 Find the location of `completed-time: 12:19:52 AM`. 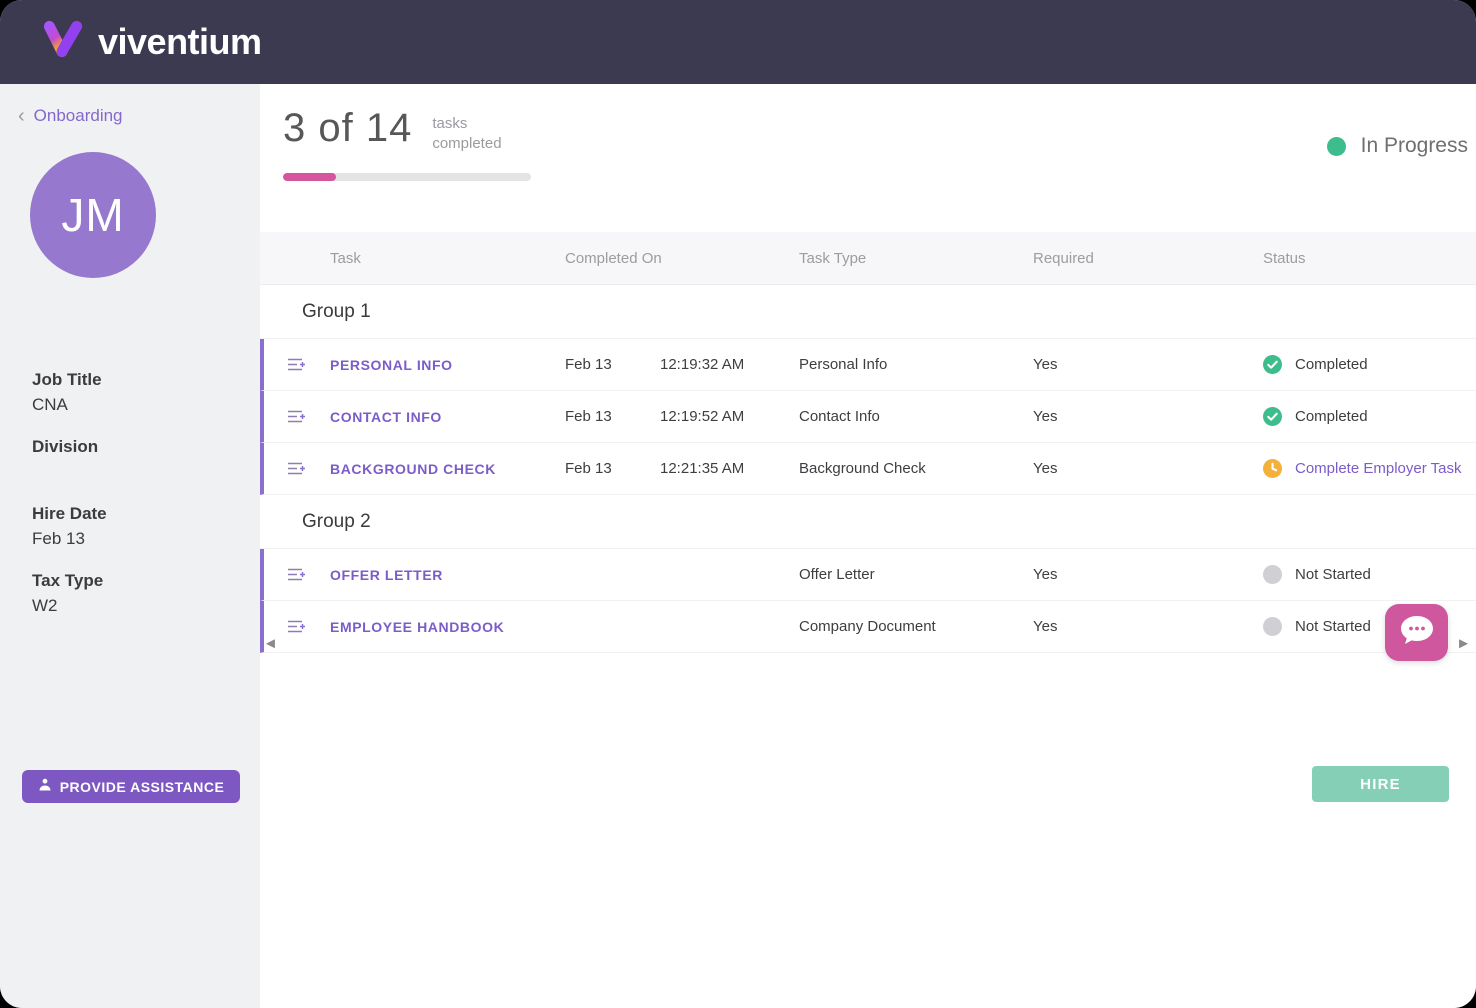

completed-time: 12:19:52 AM is located at coordinates (702, 416).